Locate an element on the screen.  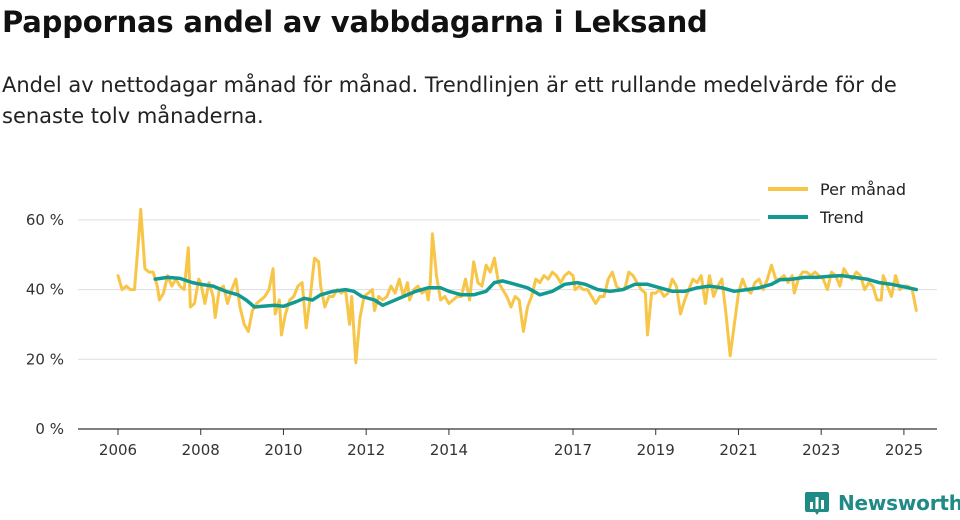
x-tick: 2008 is located at coordinates (201, 444).